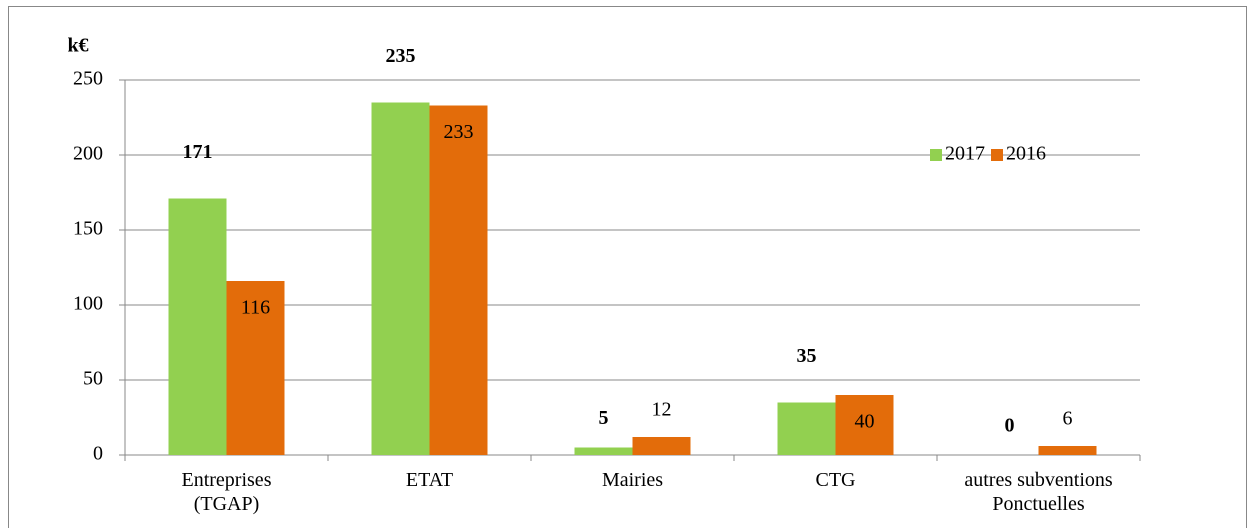 The width and height of the screenshot is (1255, 528). What do you see at coordinates (88, 229) in the screenshot?
I see `y-tick-label: 150` at bounding box center [88, 229].